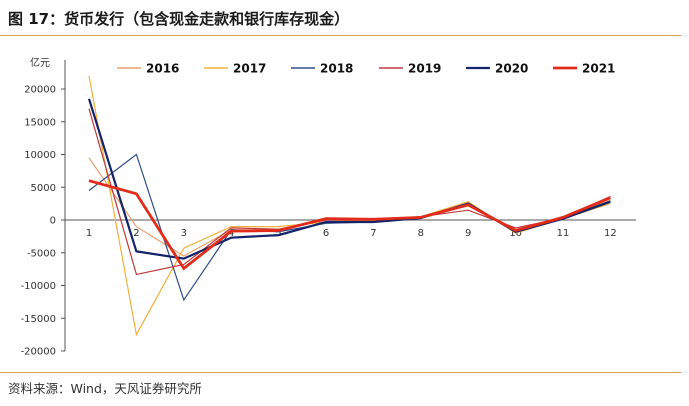 The image size is (689, 406). Describe the element at coordinates (38, 286) in the screenshot. I see `y-tick-label: -10000` at that location.